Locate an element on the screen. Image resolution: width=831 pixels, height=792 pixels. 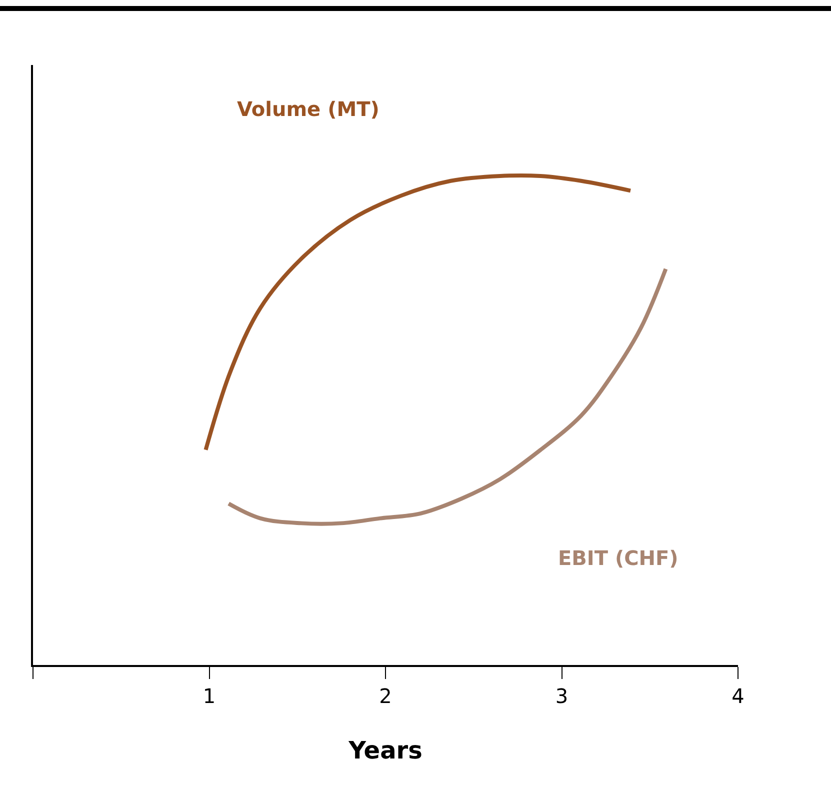
x-tick-label: 3 is located at coordinates (561, 696).